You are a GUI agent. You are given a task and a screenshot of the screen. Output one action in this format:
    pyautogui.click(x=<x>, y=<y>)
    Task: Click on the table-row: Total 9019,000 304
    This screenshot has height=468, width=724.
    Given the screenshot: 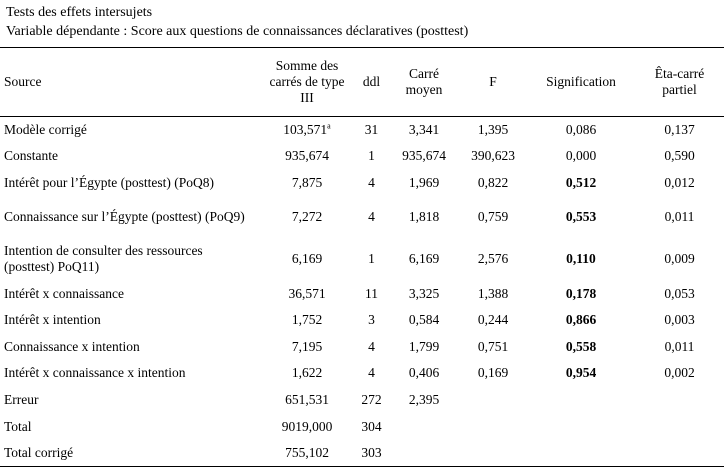 What is the action you would take?
    pyautogui.click(x=362, y=426)
    